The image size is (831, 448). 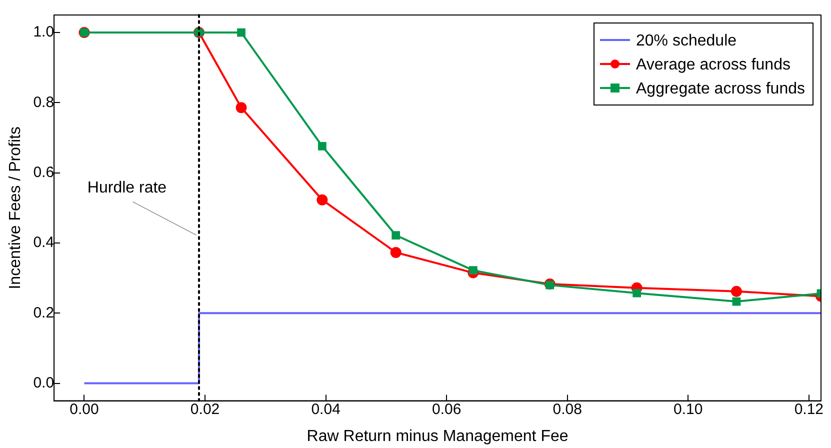 What do you see at coordinates (686, 41) in the screenshot?
I see `legend-label: 20% schedule` at bounding box center [686, 41].